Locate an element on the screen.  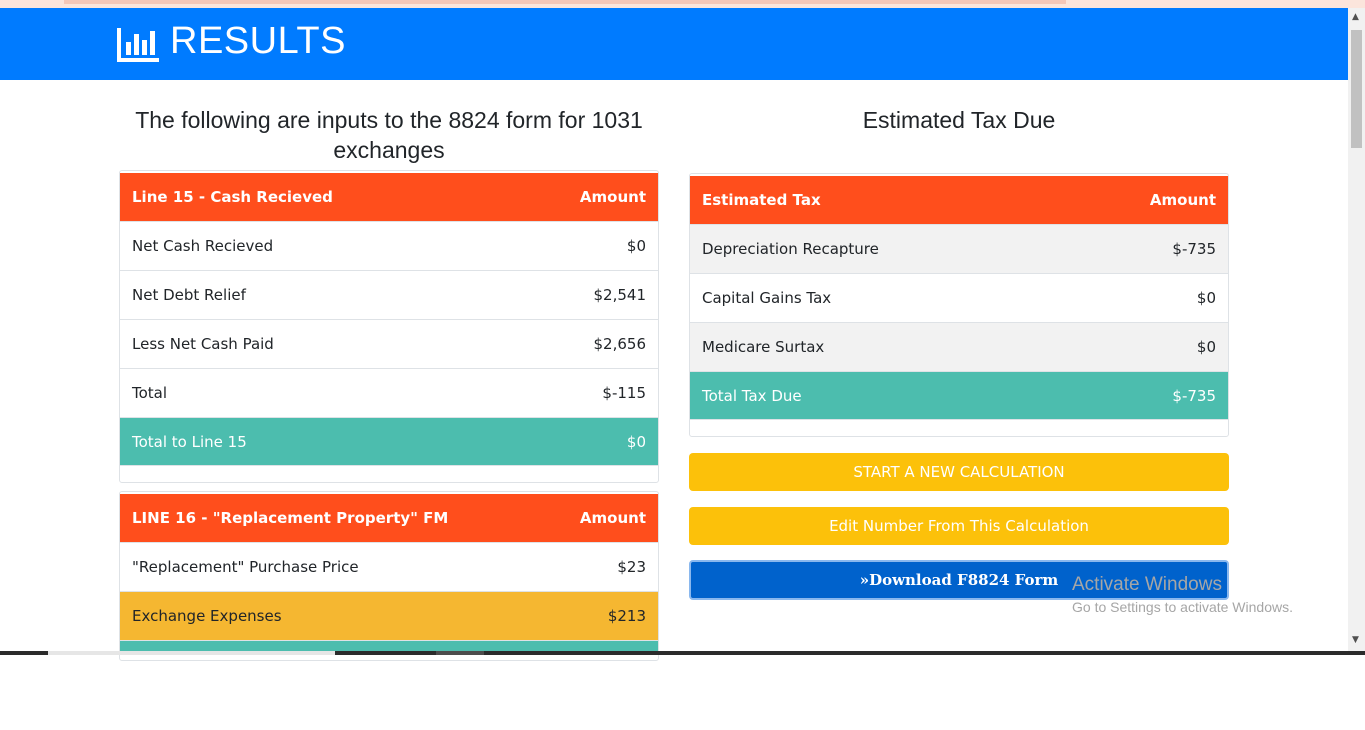
scroll-down-icon: ▼ is located at coordinates (1355, 640).